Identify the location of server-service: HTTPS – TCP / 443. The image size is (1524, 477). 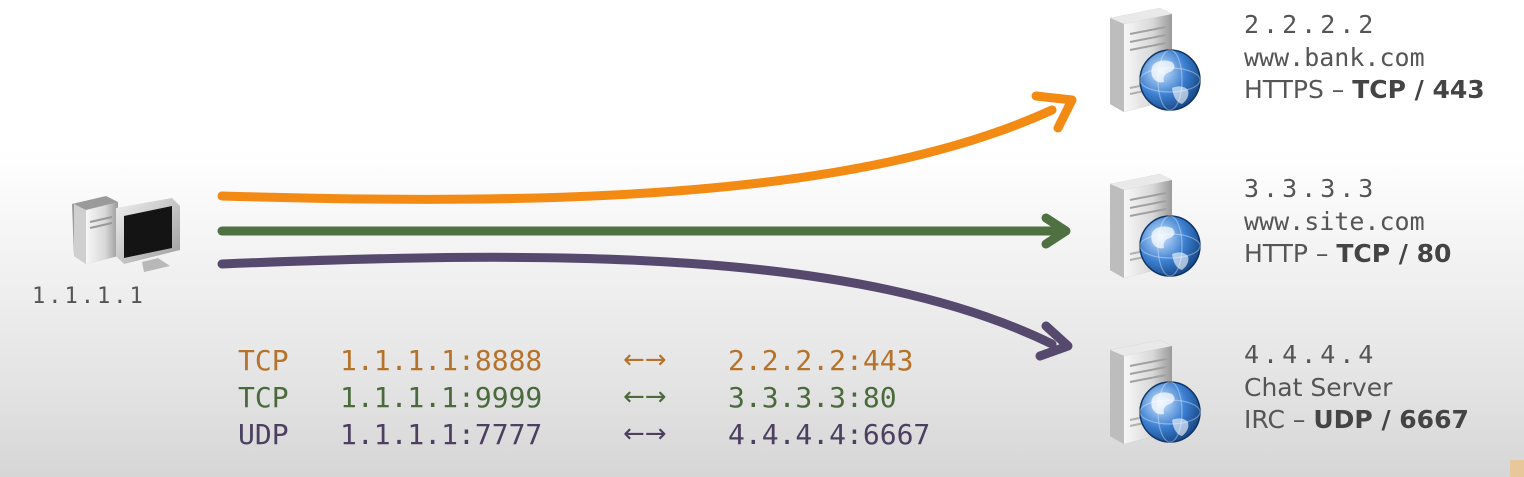
(1364, 90).